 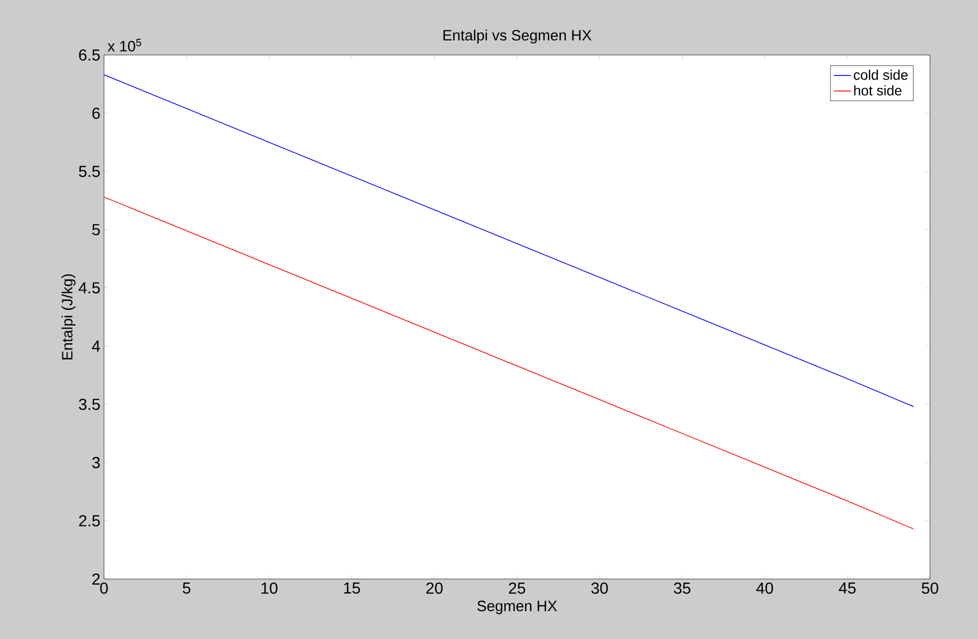 What do you see at coordinates (69, 317) in the screenshot?
I see `y-axis-title: Entalpi (J/kg)` at bounding box center [69, 317].